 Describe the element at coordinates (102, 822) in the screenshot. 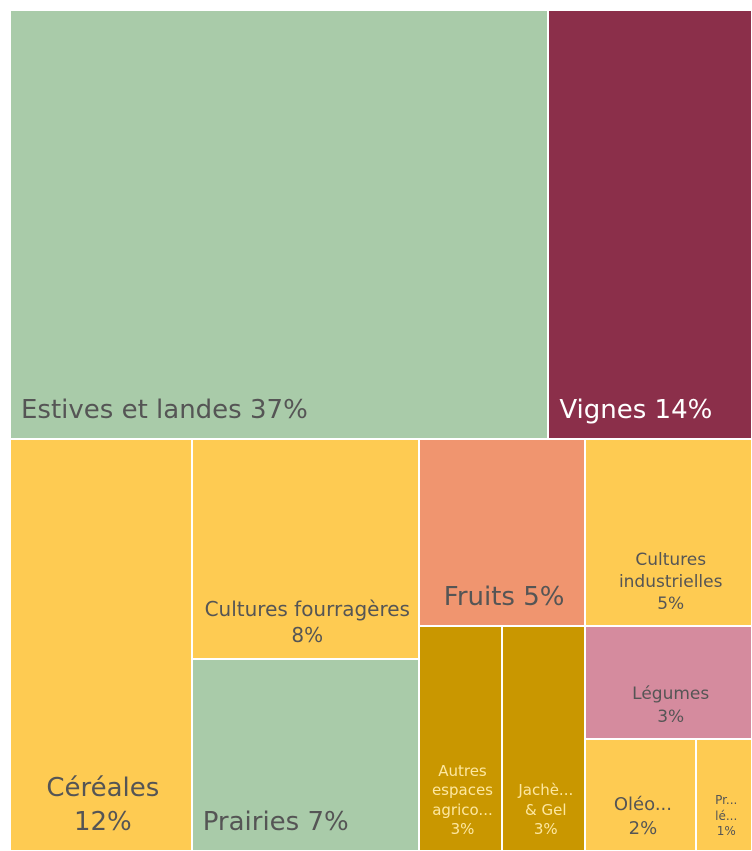

I see `tile-value: 12%` at that location.